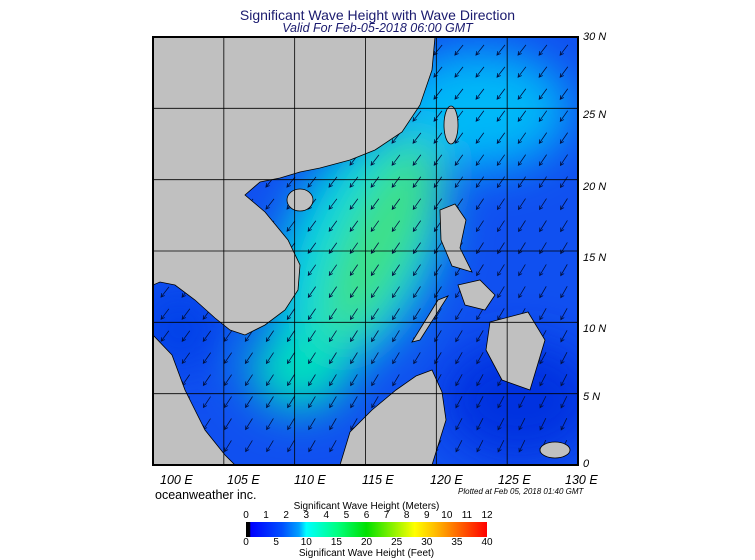 This screenshot has width=755, height=560. What do you see at coordinates (276, 542) in the screenshot?
I see `colorbar-tick: 5` at bounding box center [276, 542].